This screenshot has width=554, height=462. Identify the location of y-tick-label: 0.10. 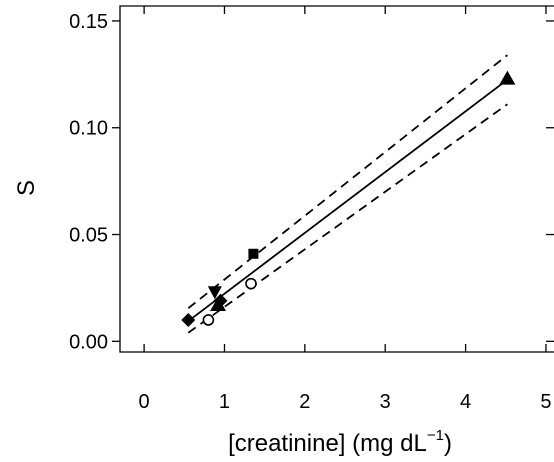
(88, 129).